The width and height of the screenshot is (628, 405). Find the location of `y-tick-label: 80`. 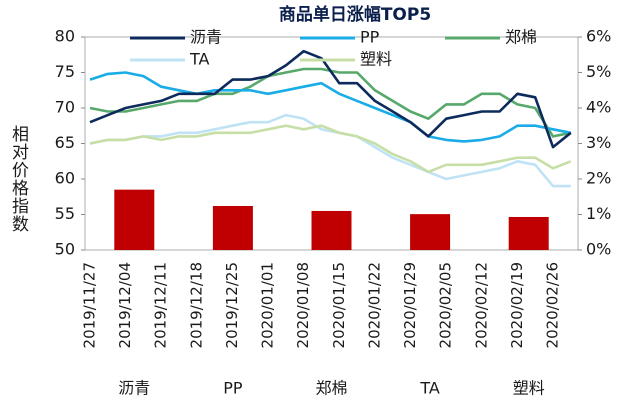

y-tick-label: 80 is located at coordinates (65, 36).